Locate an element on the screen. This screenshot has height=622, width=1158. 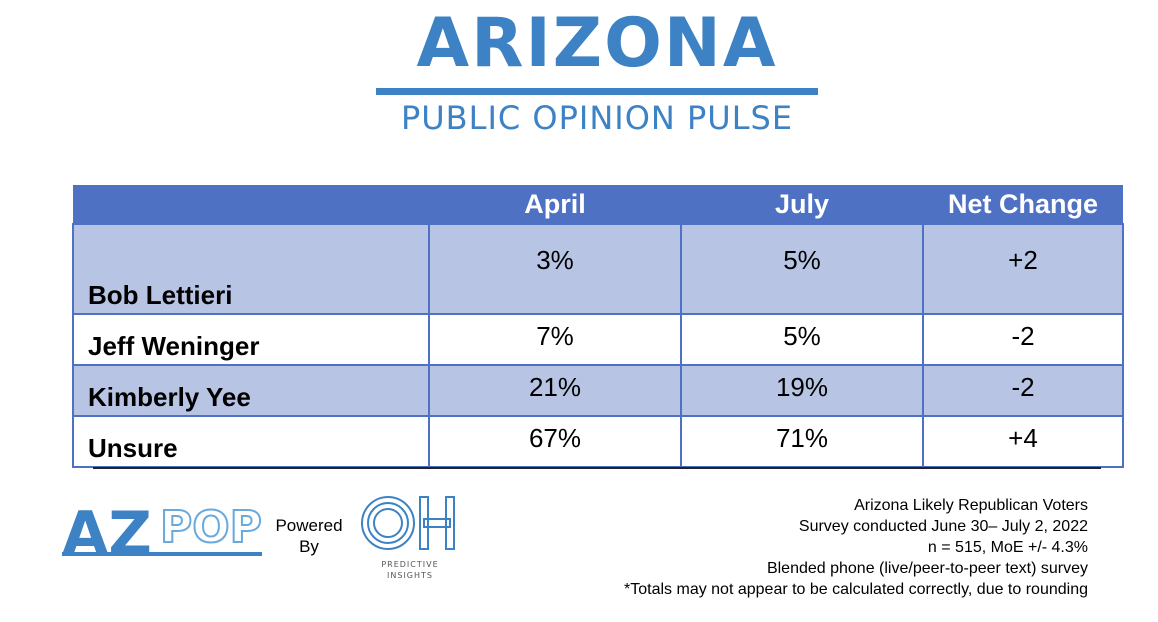
april-value: 3% is located at coordinates (555, 269).